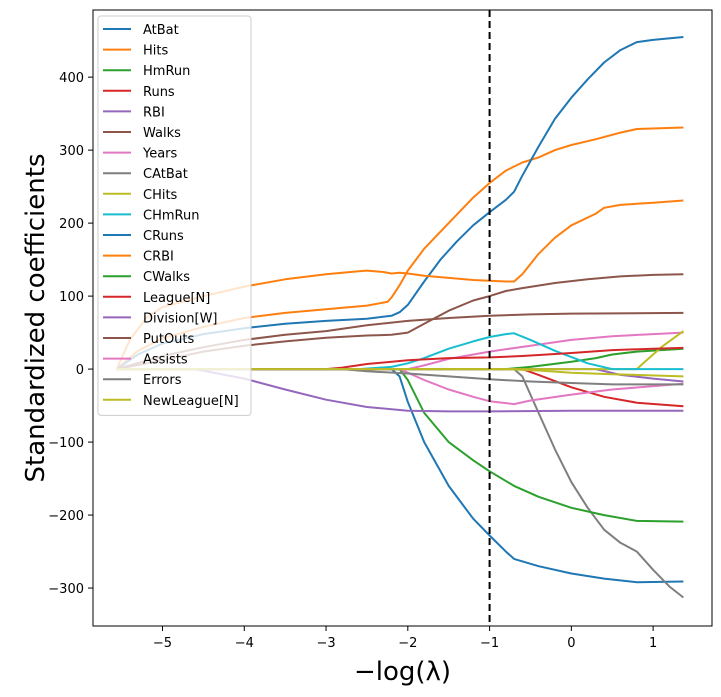 This screenshot has height=697, width=721. What do you see at coordinates (191, 401) in the screenshot?
I see `legend-label: NewLeague[N]` at bounding box center [191, 401].